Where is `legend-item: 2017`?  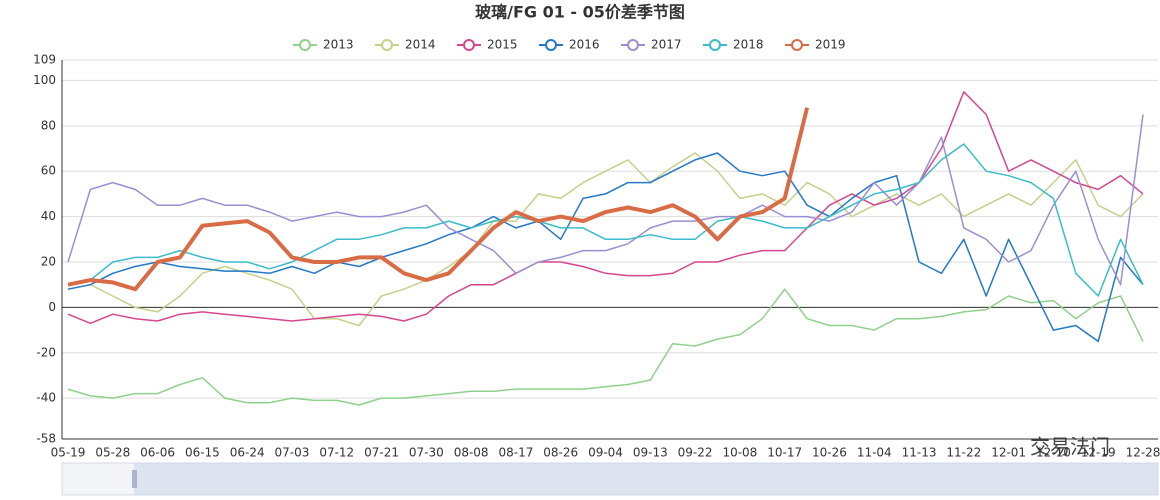
legend-item: 2017 is located at coordinates (651, 45).